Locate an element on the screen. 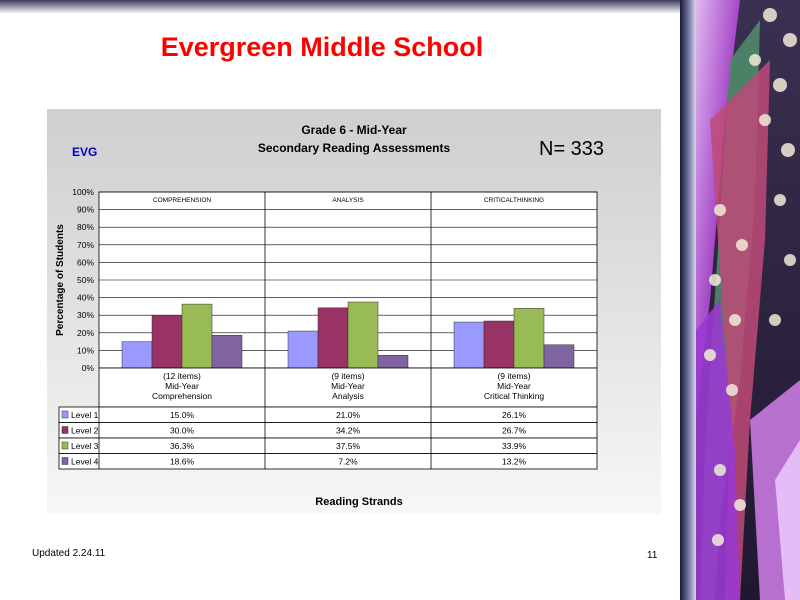  y-tick-label: 0% is located at coordinates (88, 368).